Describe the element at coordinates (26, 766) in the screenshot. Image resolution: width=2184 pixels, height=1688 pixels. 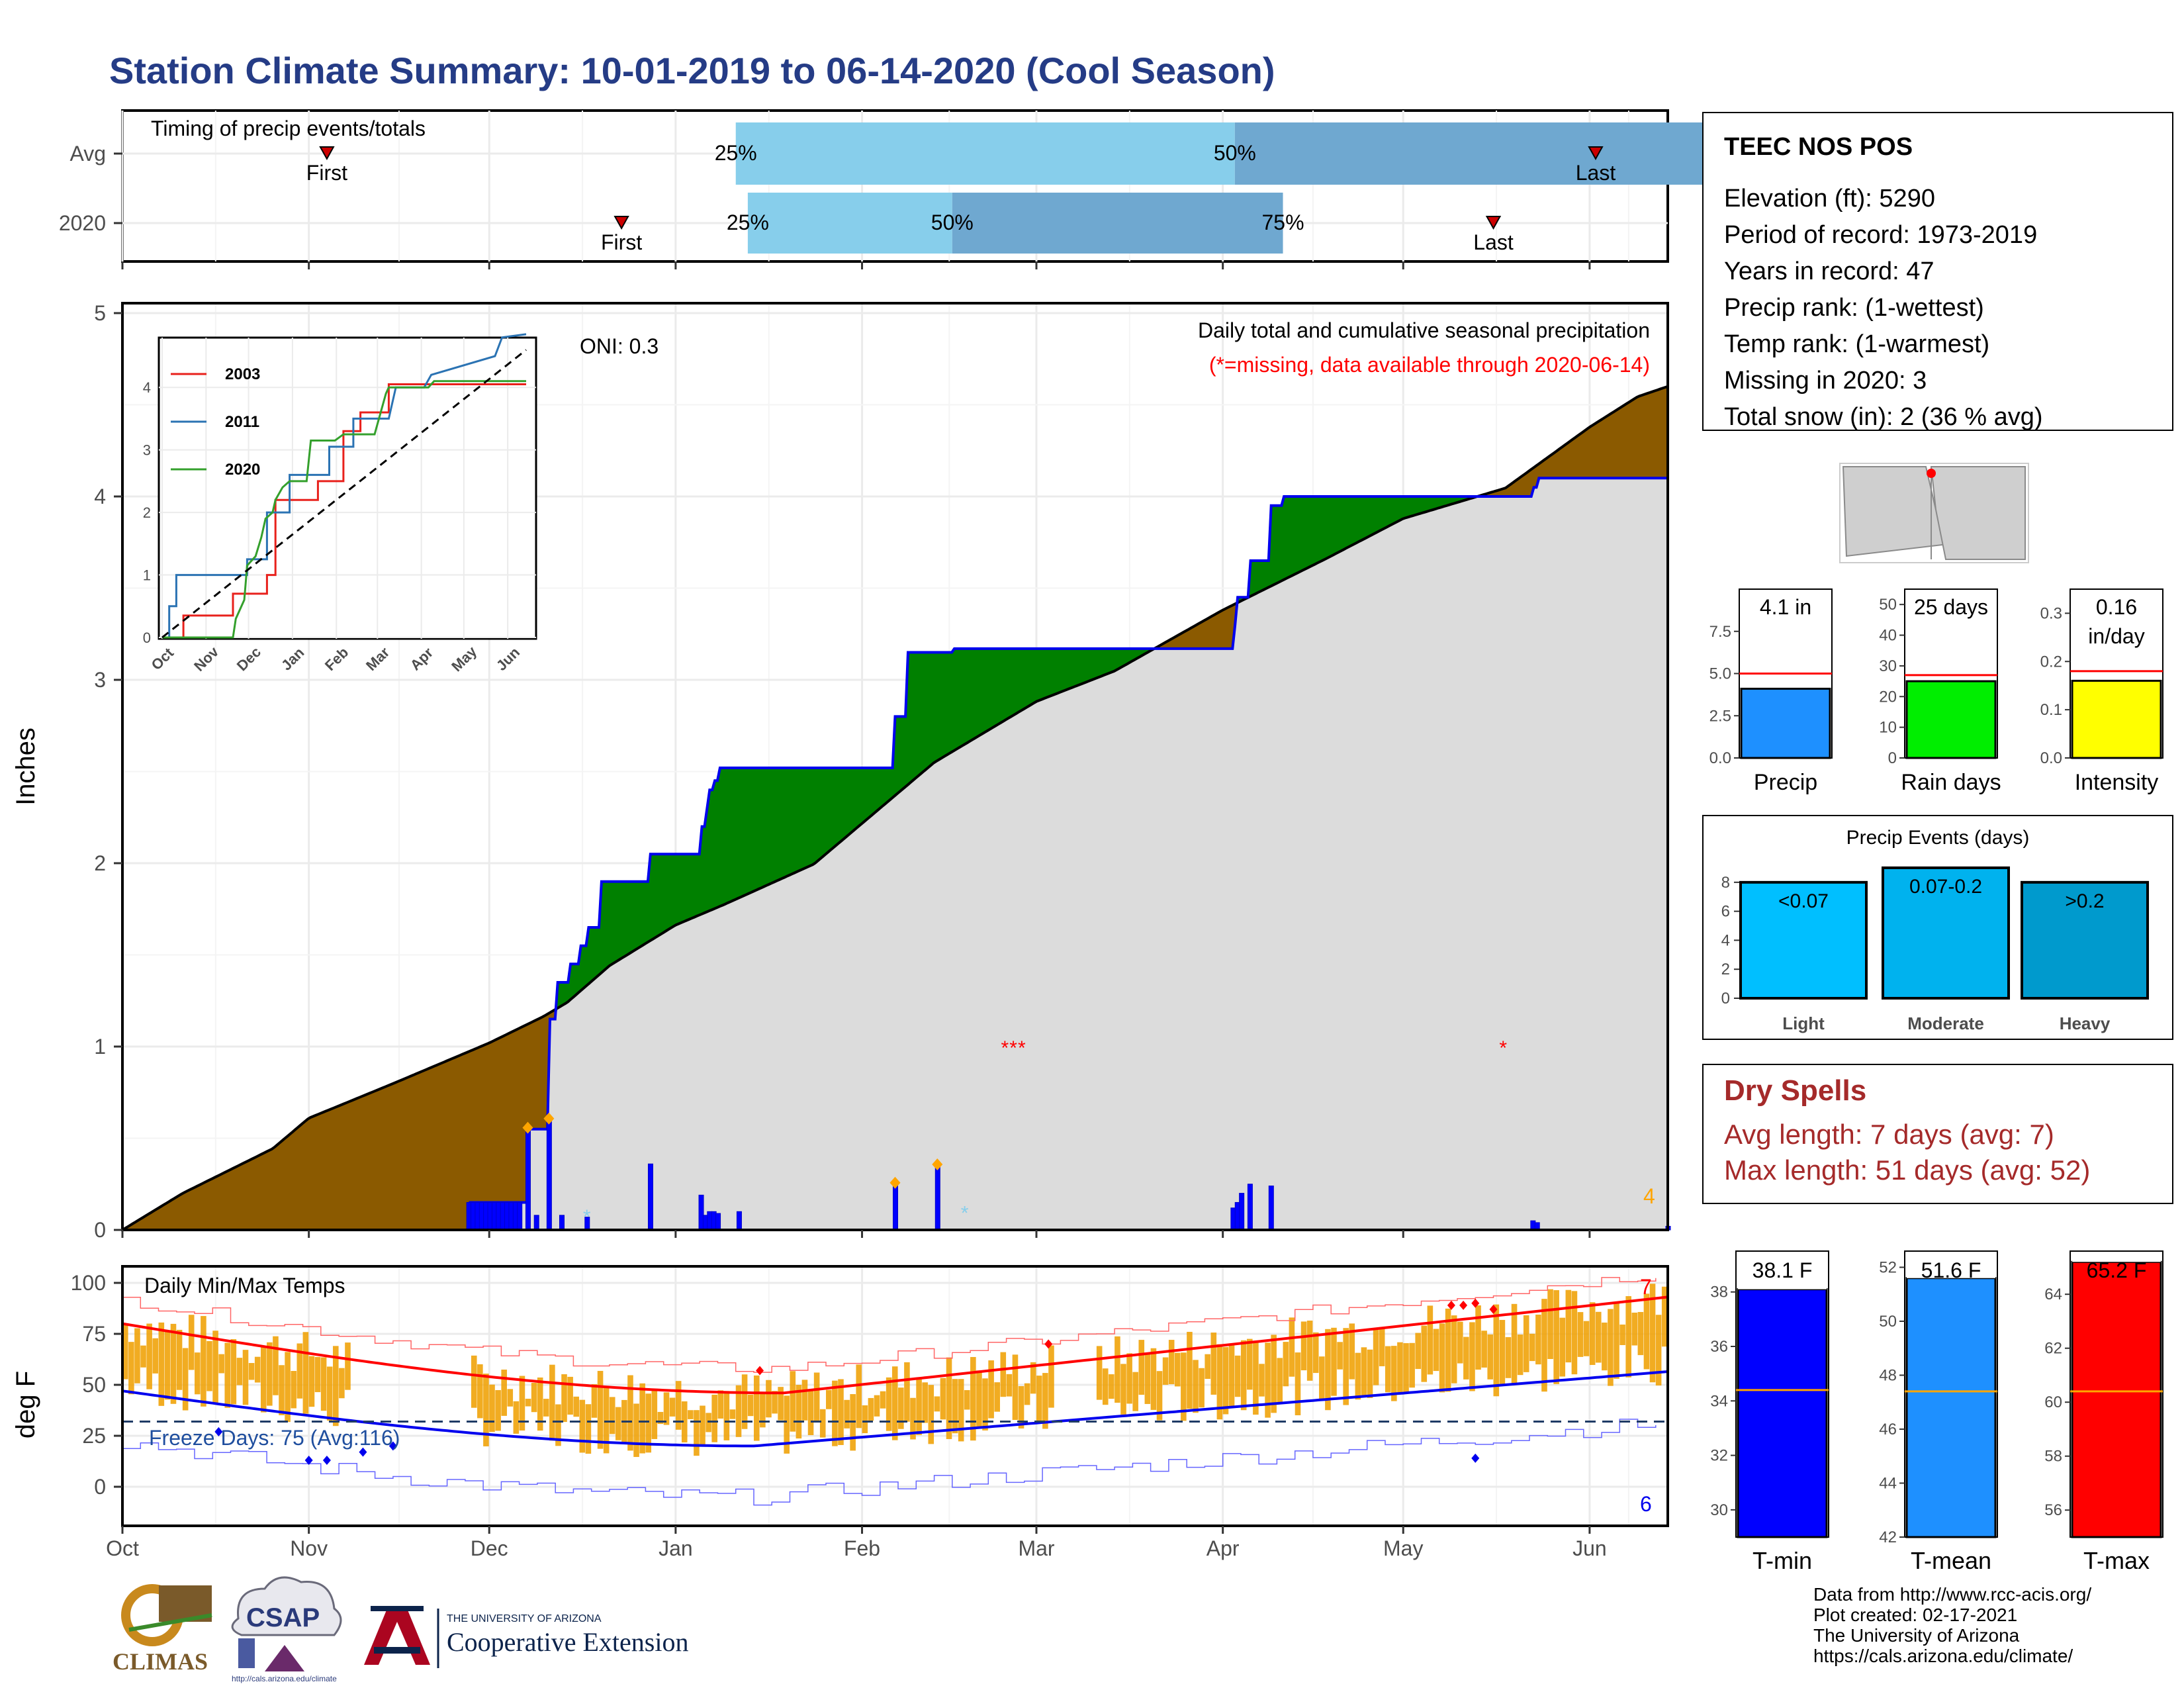
I see `precip-ylabel: Inches` at that location.